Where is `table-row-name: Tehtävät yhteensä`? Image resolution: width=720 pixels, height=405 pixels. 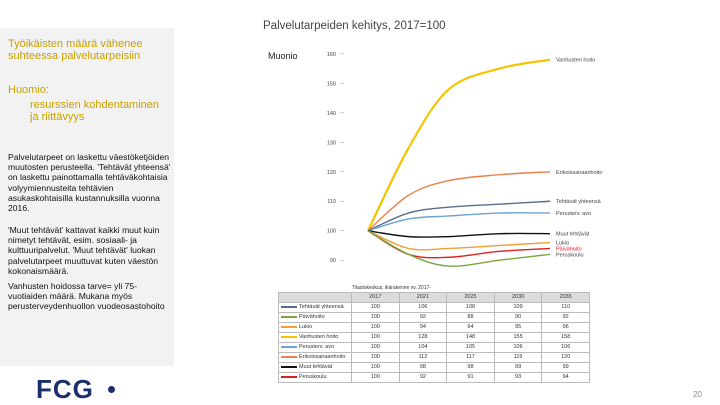
table-row-name: Tehtävät yhteensä is located at coordinates (315, 307).